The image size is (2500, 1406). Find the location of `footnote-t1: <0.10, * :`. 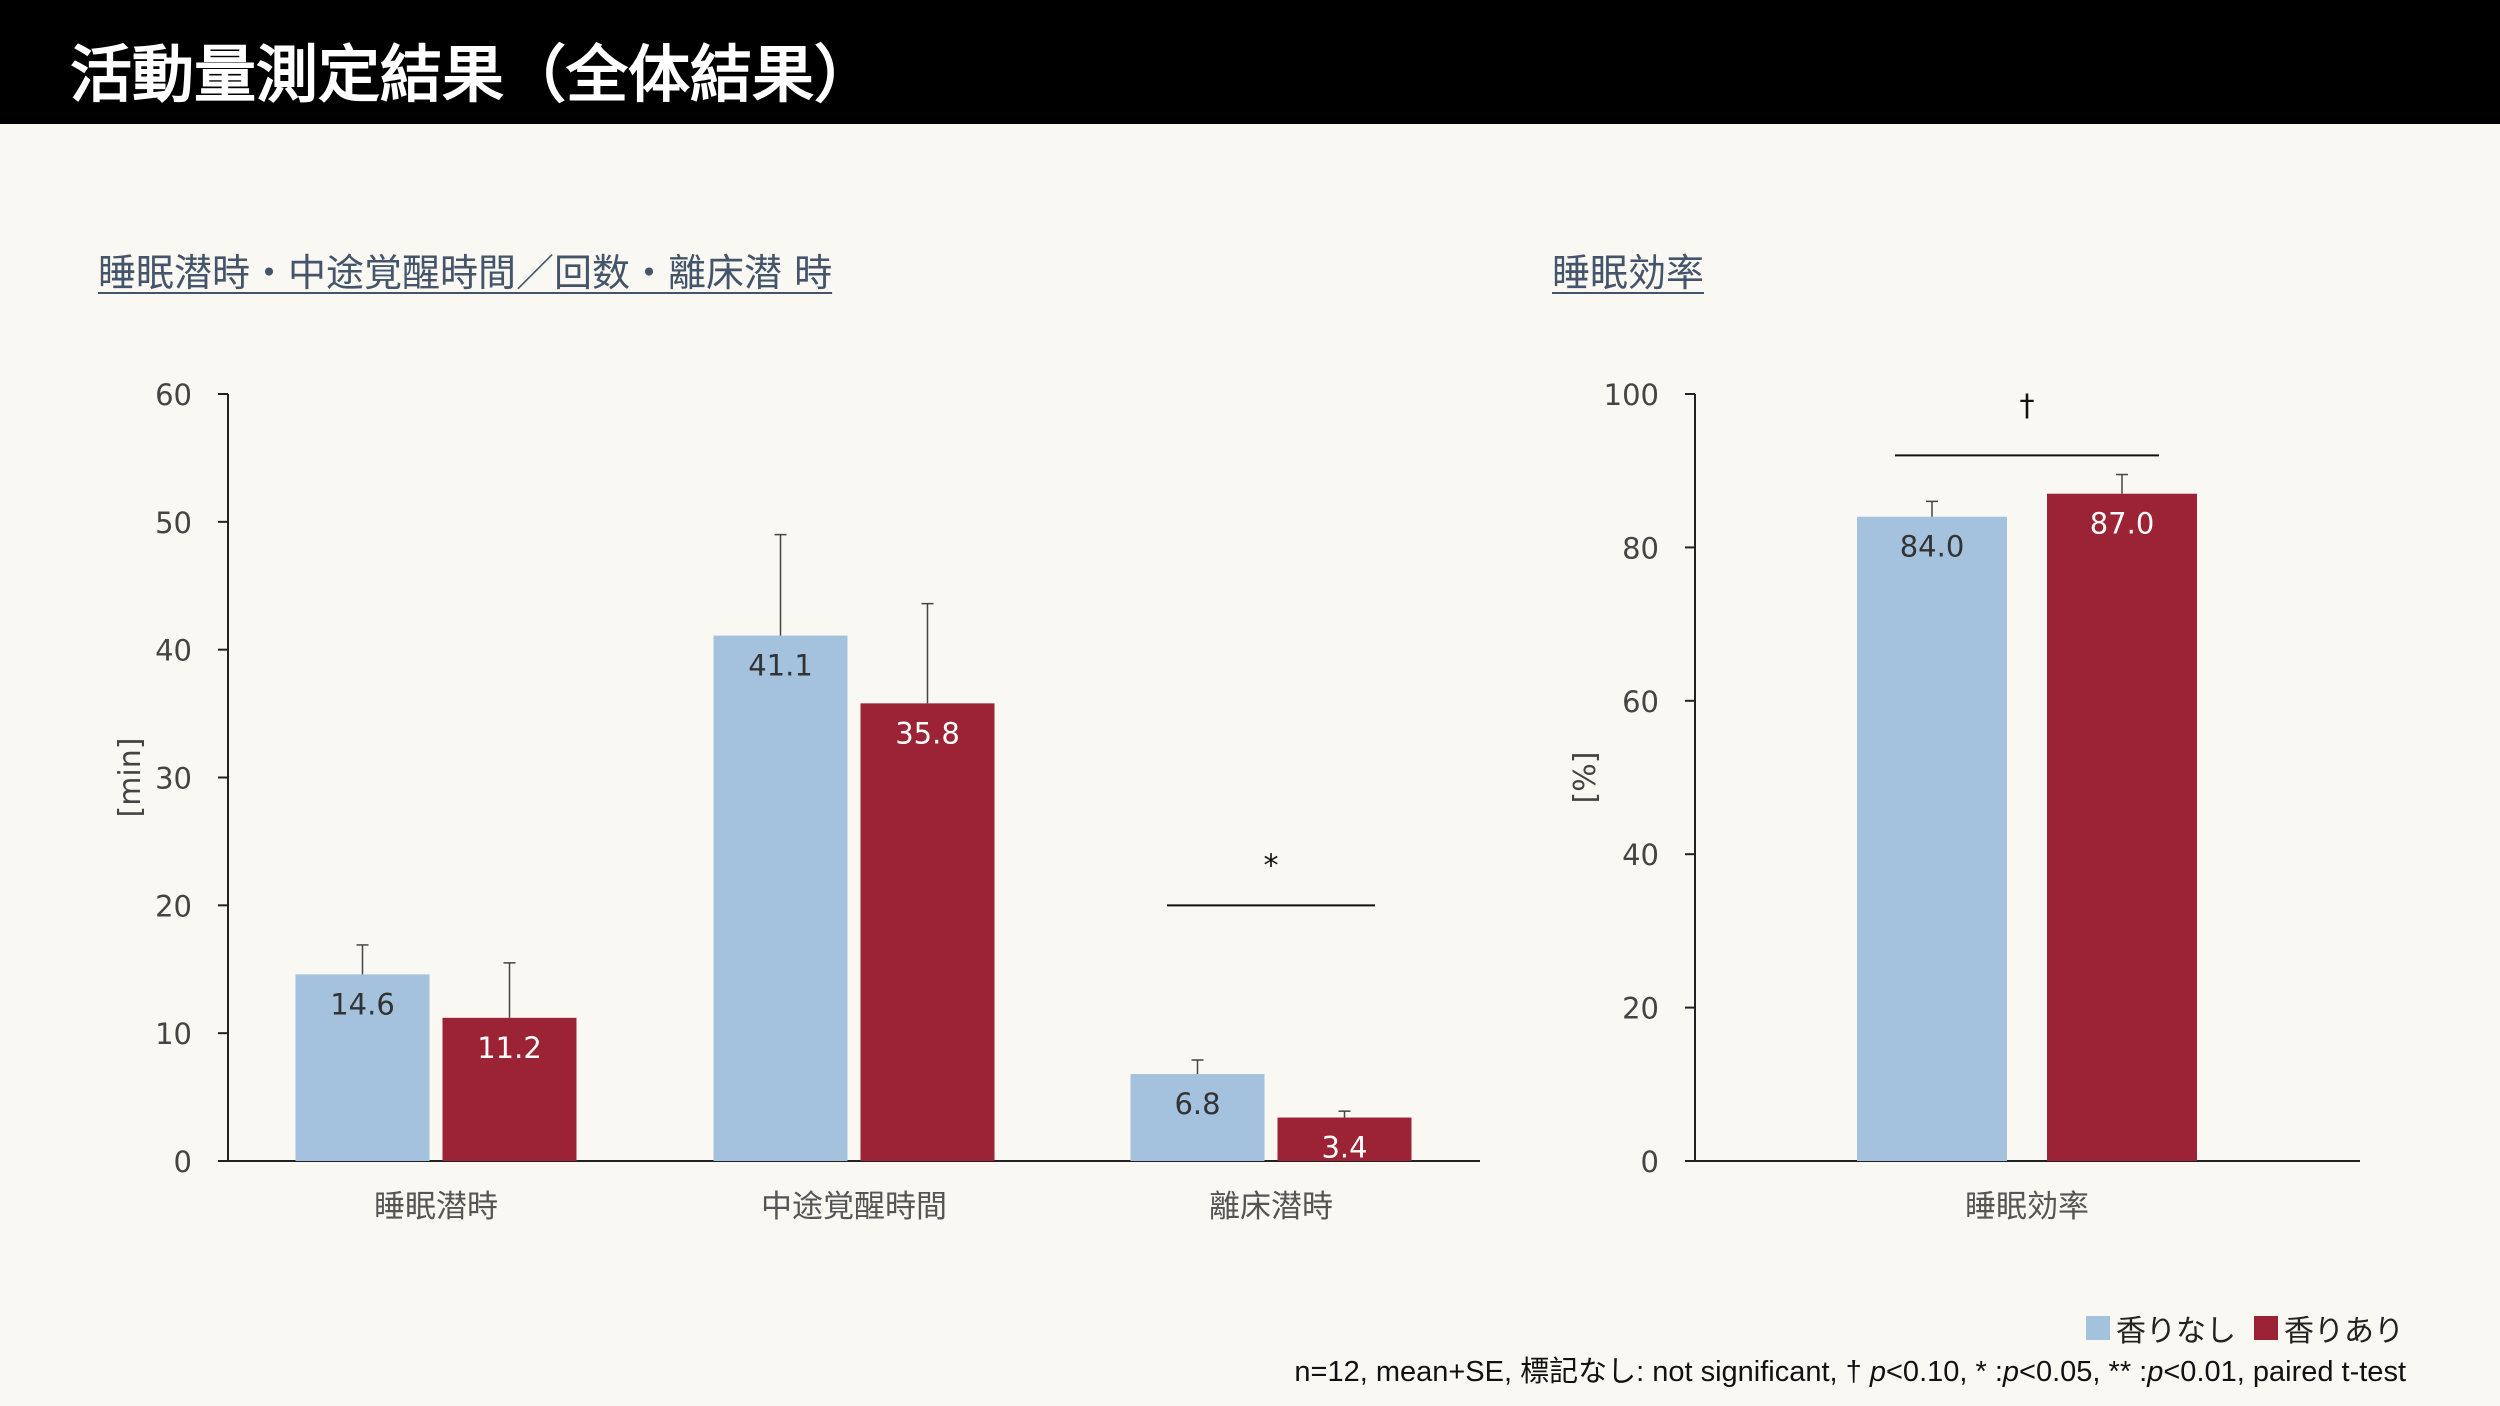

footnote-t1: <0.10, * : is located at coordinates (1944, 1372).